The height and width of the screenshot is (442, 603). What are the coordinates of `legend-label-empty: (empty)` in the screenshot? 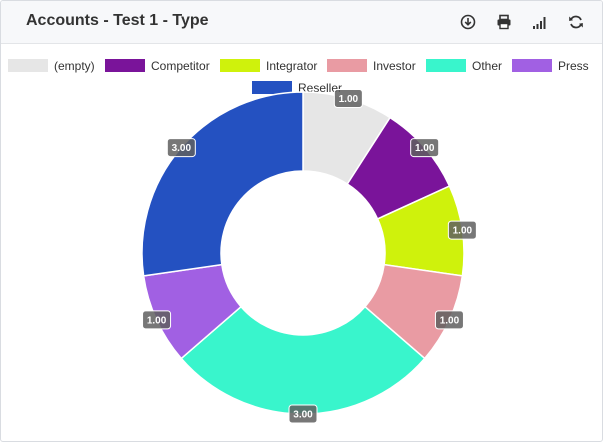 It's located at (74, 66).